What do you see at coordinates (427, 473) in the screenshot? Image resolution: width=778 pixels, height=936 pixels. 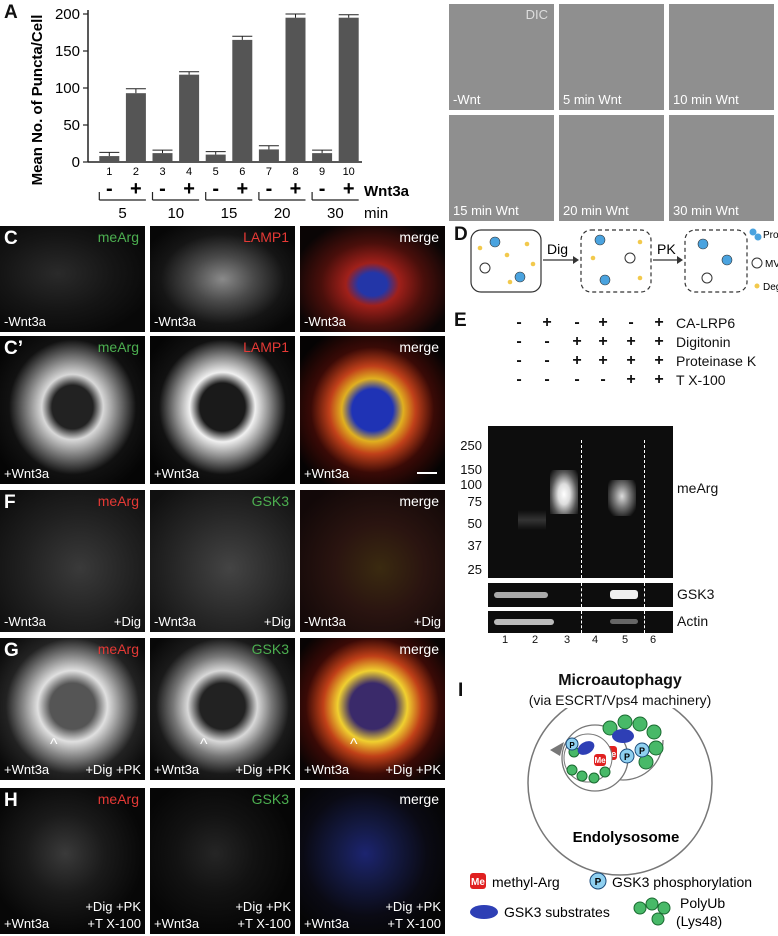 I see `scale-bar` at bounding box center [427, 473].